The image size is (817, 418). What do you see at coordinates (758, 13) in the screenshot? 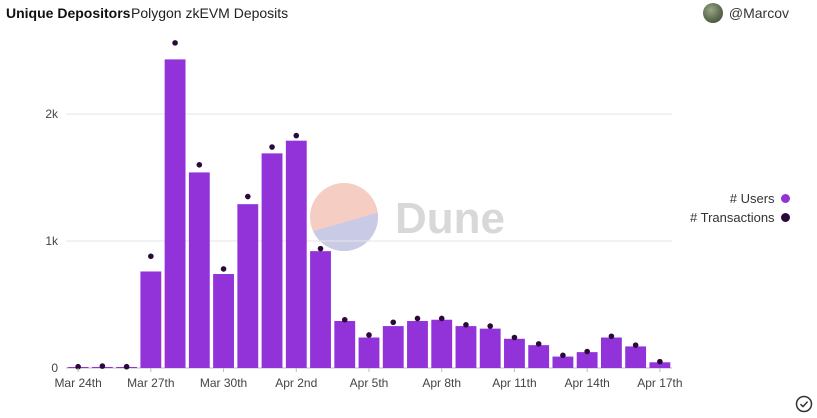
I see `username: @Marcov` at bounding box center [758, 13].